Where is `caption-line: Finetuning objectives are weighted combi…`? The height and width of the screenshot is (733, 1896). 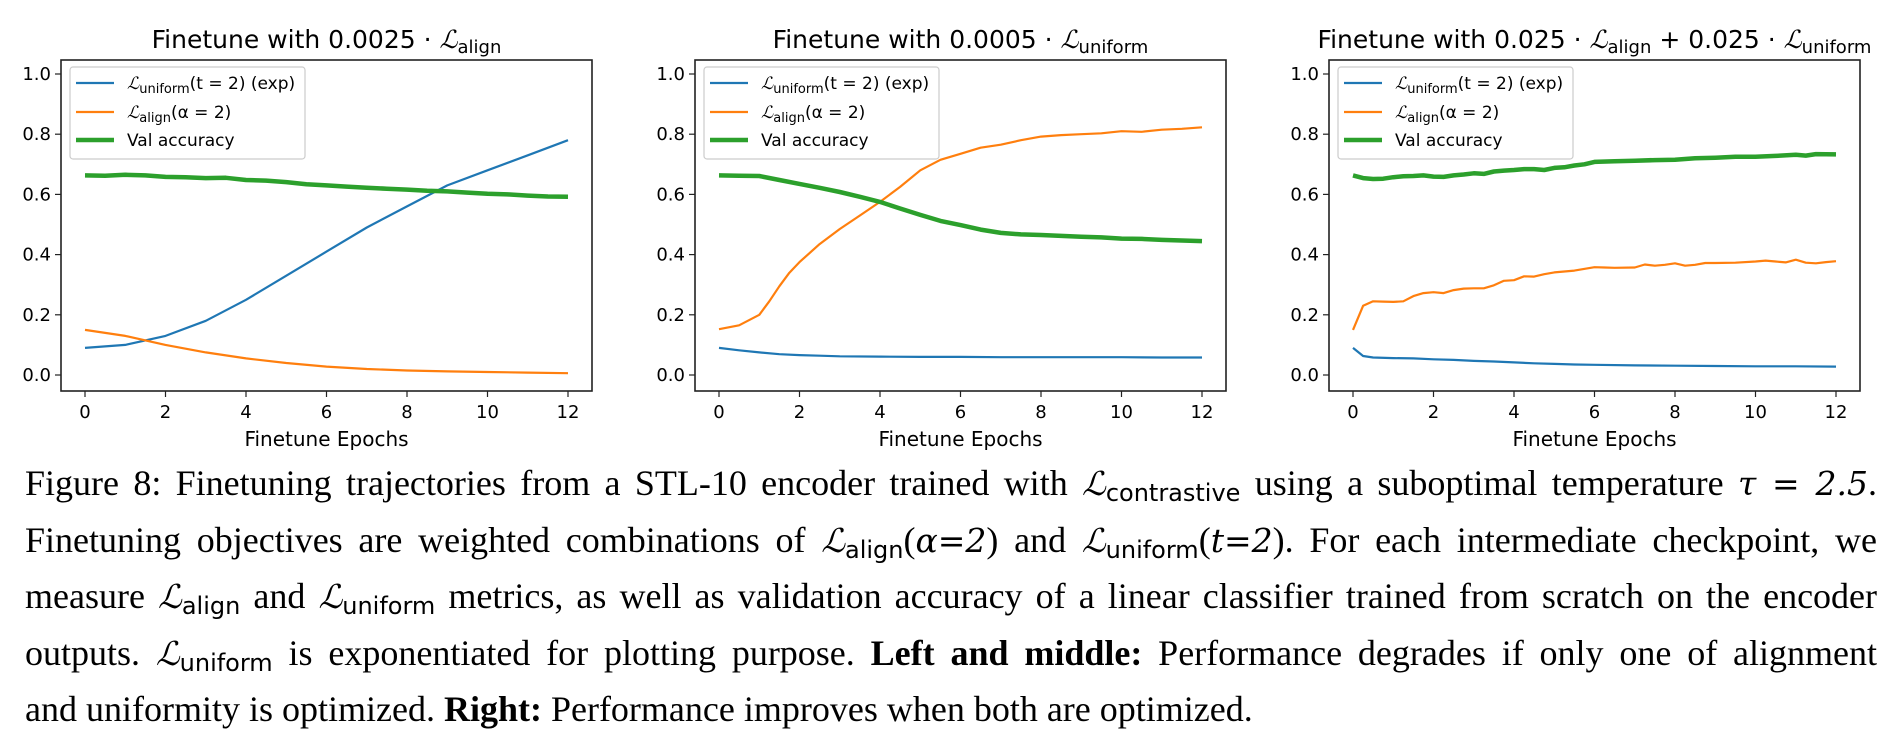 caption-line: Finetuning objectives are weighted combi… is located at coordinates (951, 541).